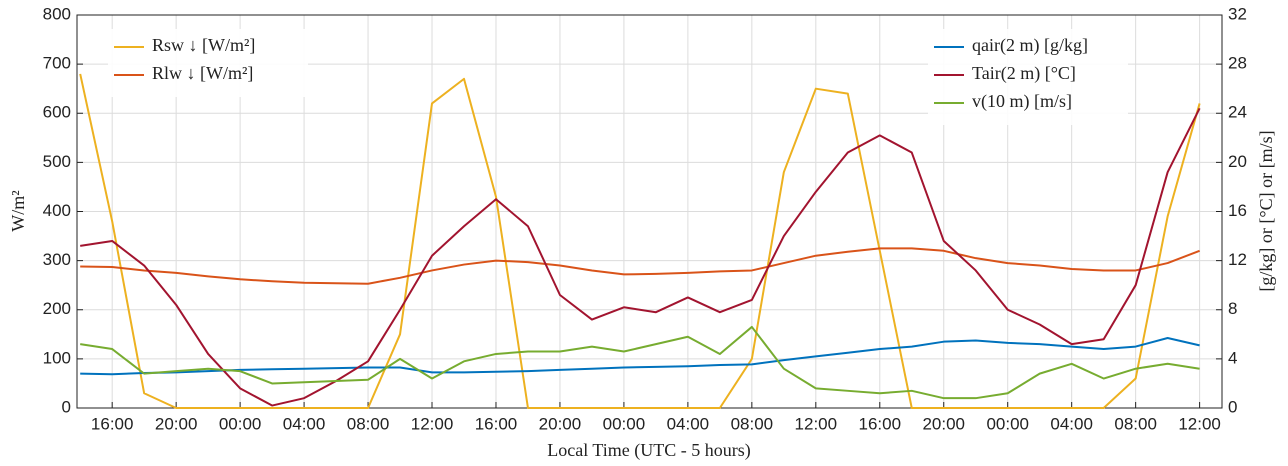 This screenshot has height=466, width=1288. What do you see at coordinates (18, 210) in the screenshot?
I see `y-axis-label: W/m²` at bounding box center [18, 210].